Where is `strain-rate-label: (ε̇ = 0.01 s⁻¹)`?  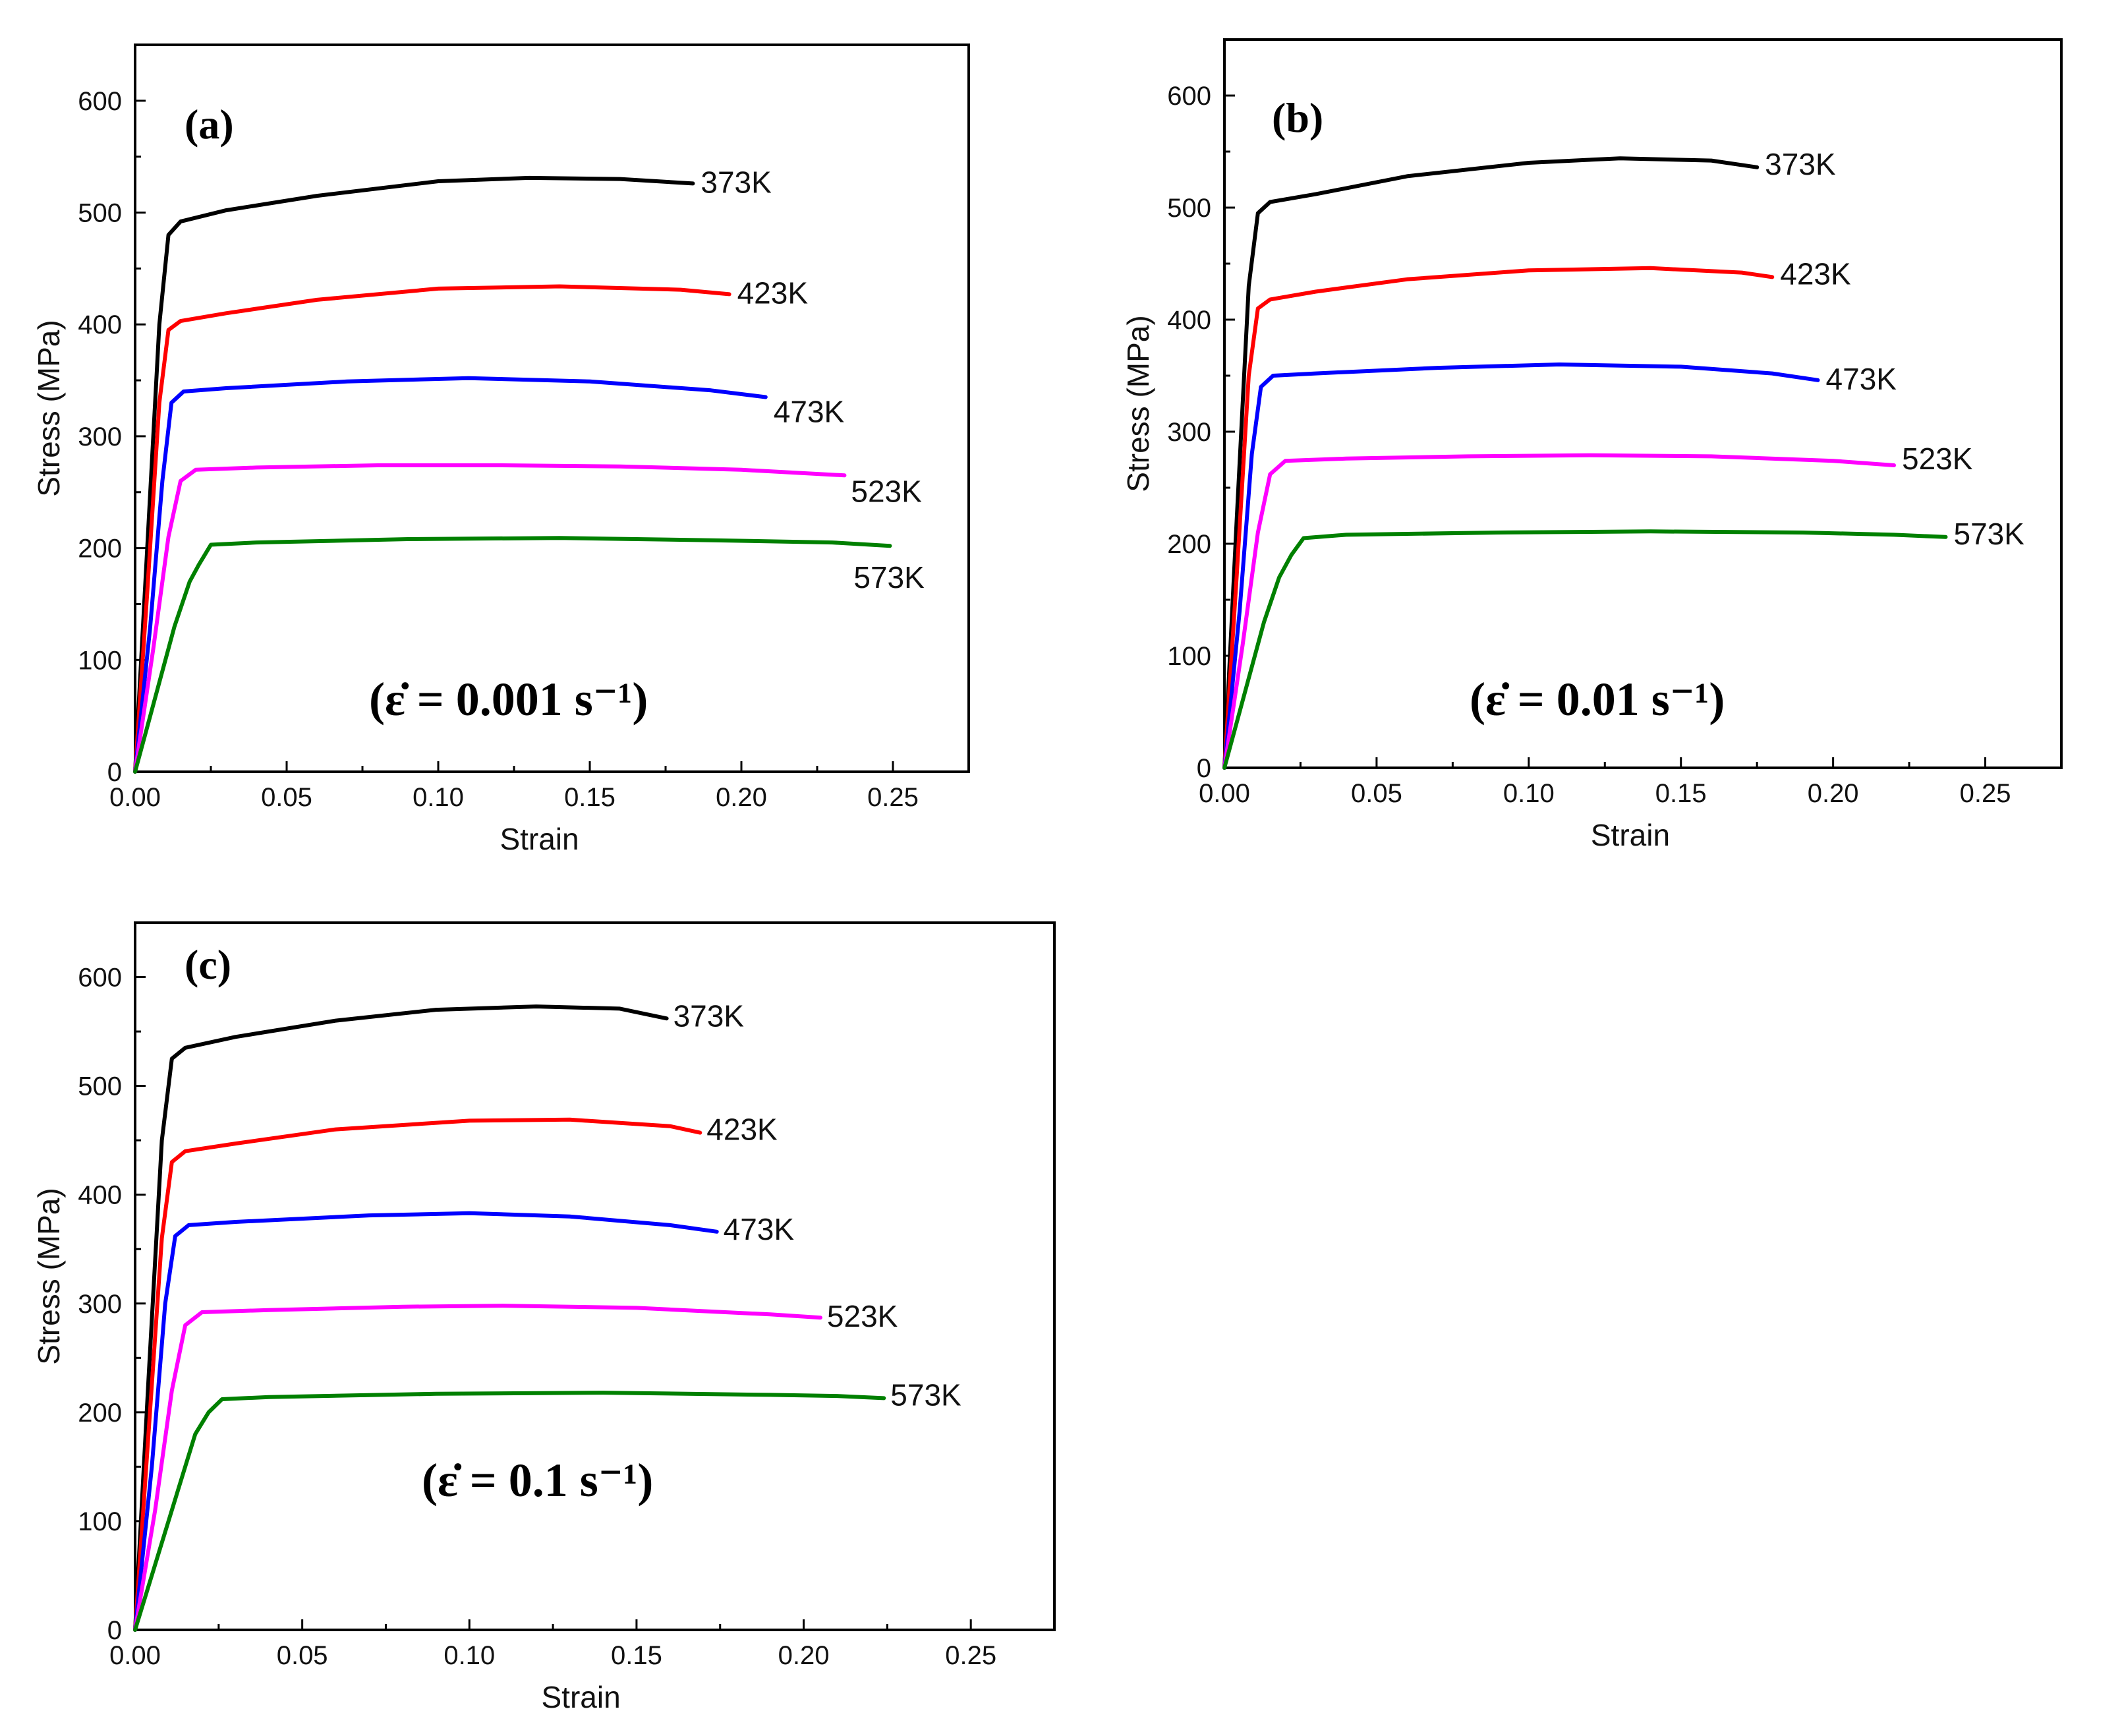
strain-rate-label: (ε̇ = 0.01 s⁻¹) is located at coordinates (1597, 699).